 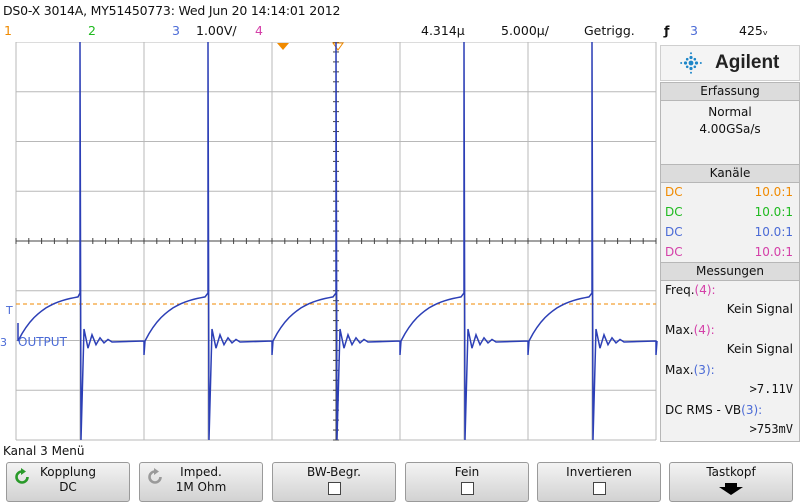 What do you see at coordinates (730, 174) in the screenshot?
I see `channels-title: Kanäle` at bounding box center [730, 174].